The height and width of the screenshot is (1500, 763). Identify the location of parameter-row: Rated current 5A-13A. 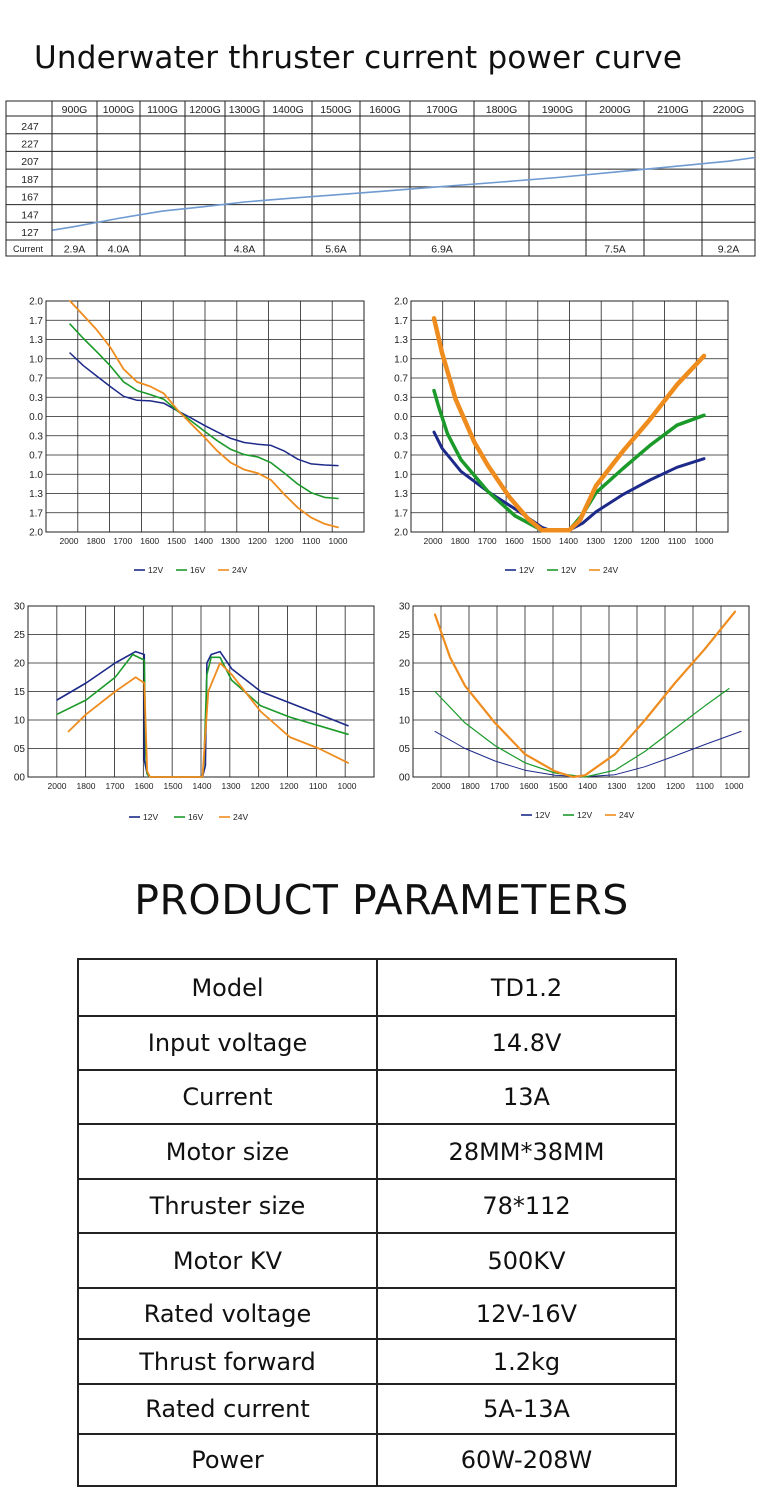
(377, 1409).